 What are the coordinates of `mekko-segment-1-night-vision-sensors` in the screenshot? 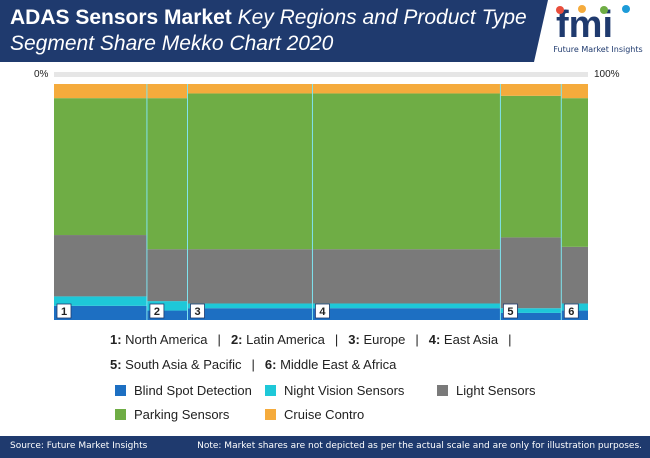 It's located at (100, 301).